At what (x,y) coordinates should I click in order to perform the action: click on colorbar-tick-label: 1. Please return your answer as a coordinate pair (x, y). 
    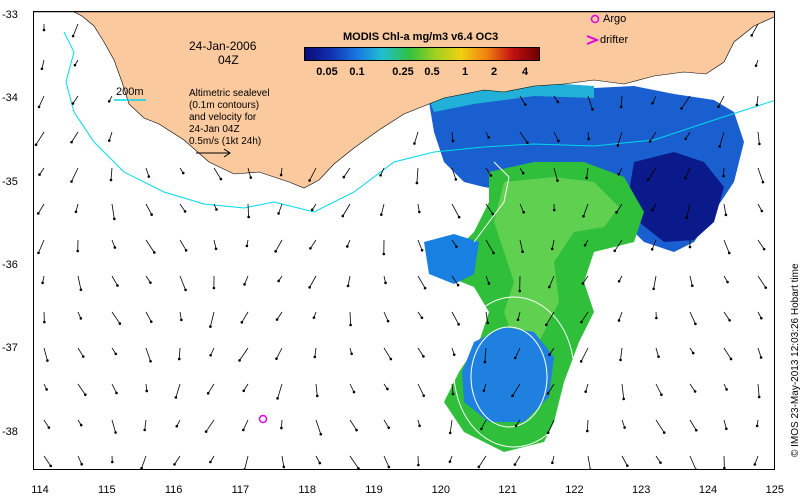
    Looking at the image, I should click on (465, 72).